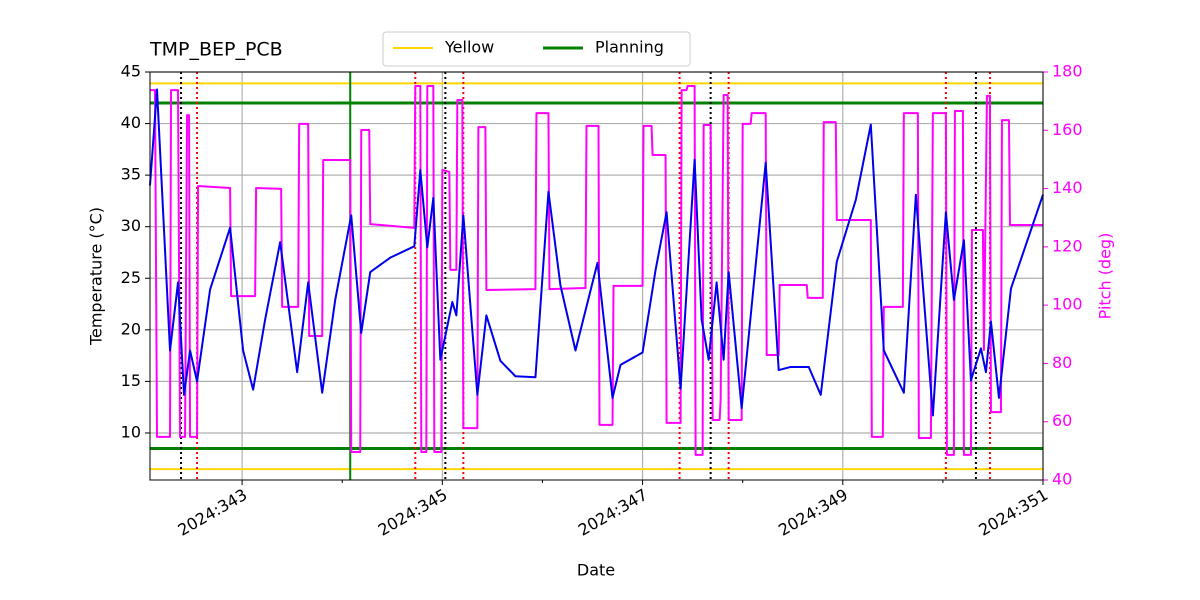  Describe the element at coordinates (131, 122) in the screenshot. I see `y-tick-label: 40` at that location.